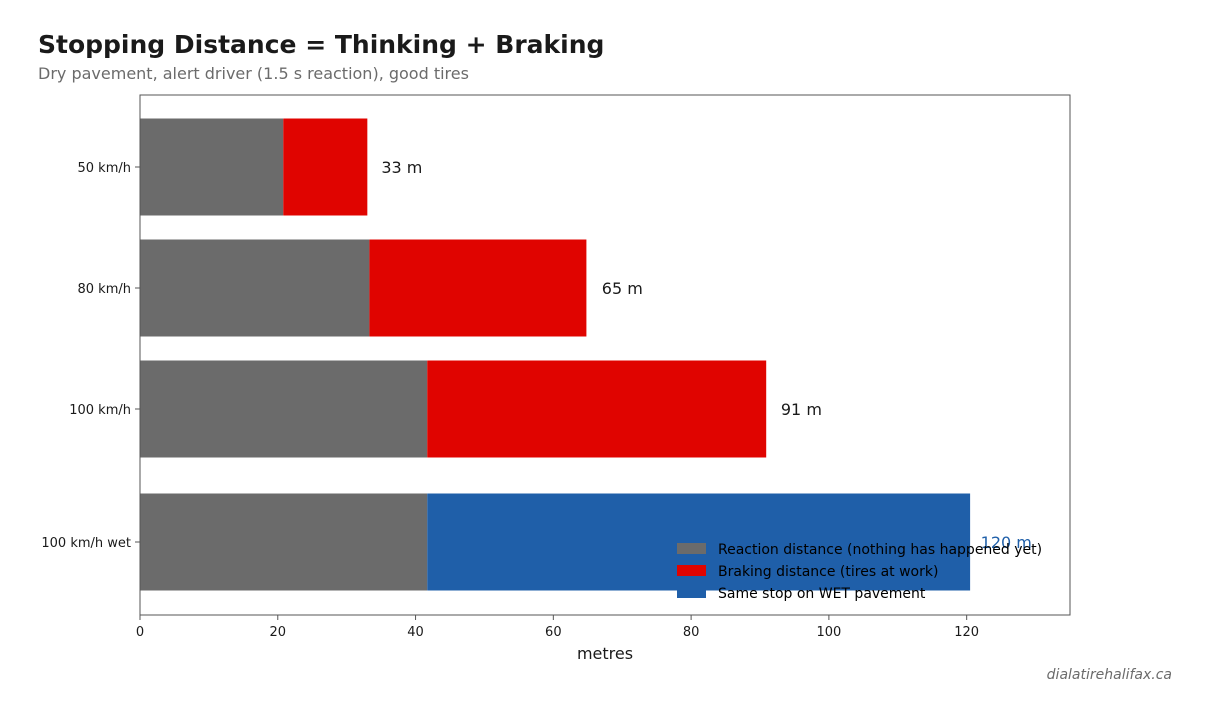  I want to click on credit-text: dialatirehalifax.ca, so click(1109, 675).